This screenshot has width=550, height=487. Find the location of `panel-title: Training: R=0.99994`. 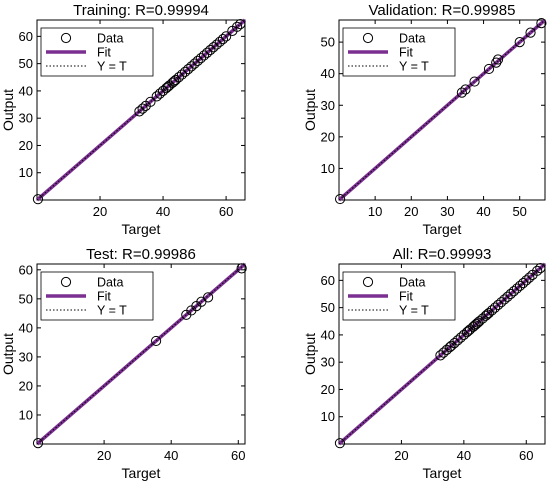

panel-title: Training: R=0.99994 is located at coordinates (141, 10).